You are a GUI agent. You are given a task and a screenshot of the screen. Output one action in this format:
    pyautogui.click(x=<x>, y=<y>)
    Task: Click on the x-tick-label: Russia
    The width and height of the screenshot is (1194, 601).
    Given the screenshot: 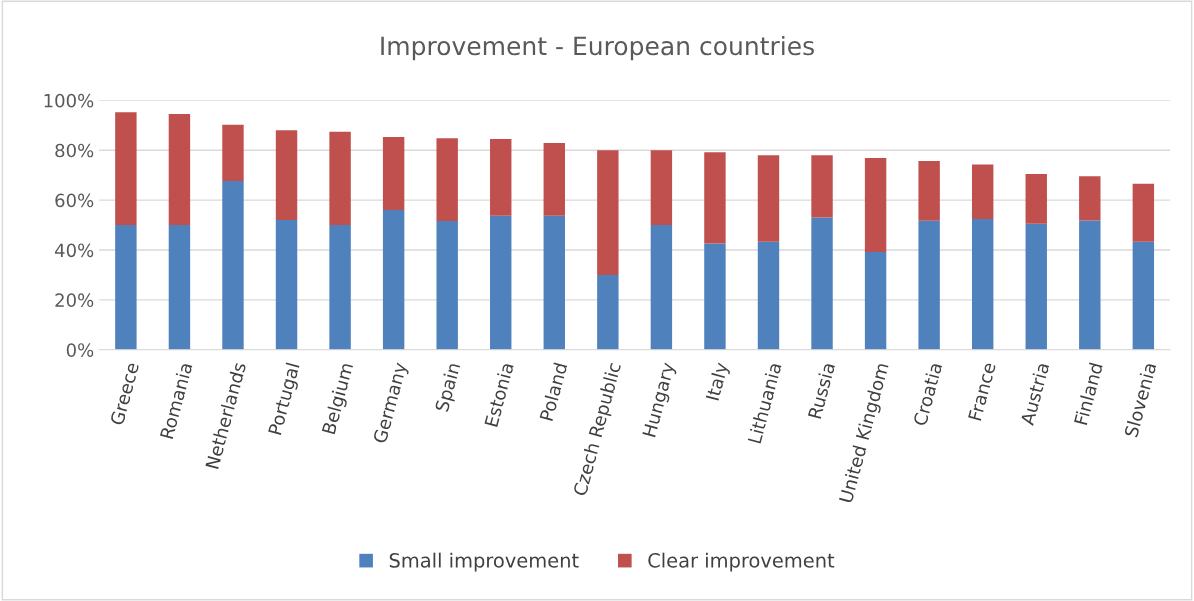 What is the action you would take?
    pyautogui.click(x=821, y=390)
    